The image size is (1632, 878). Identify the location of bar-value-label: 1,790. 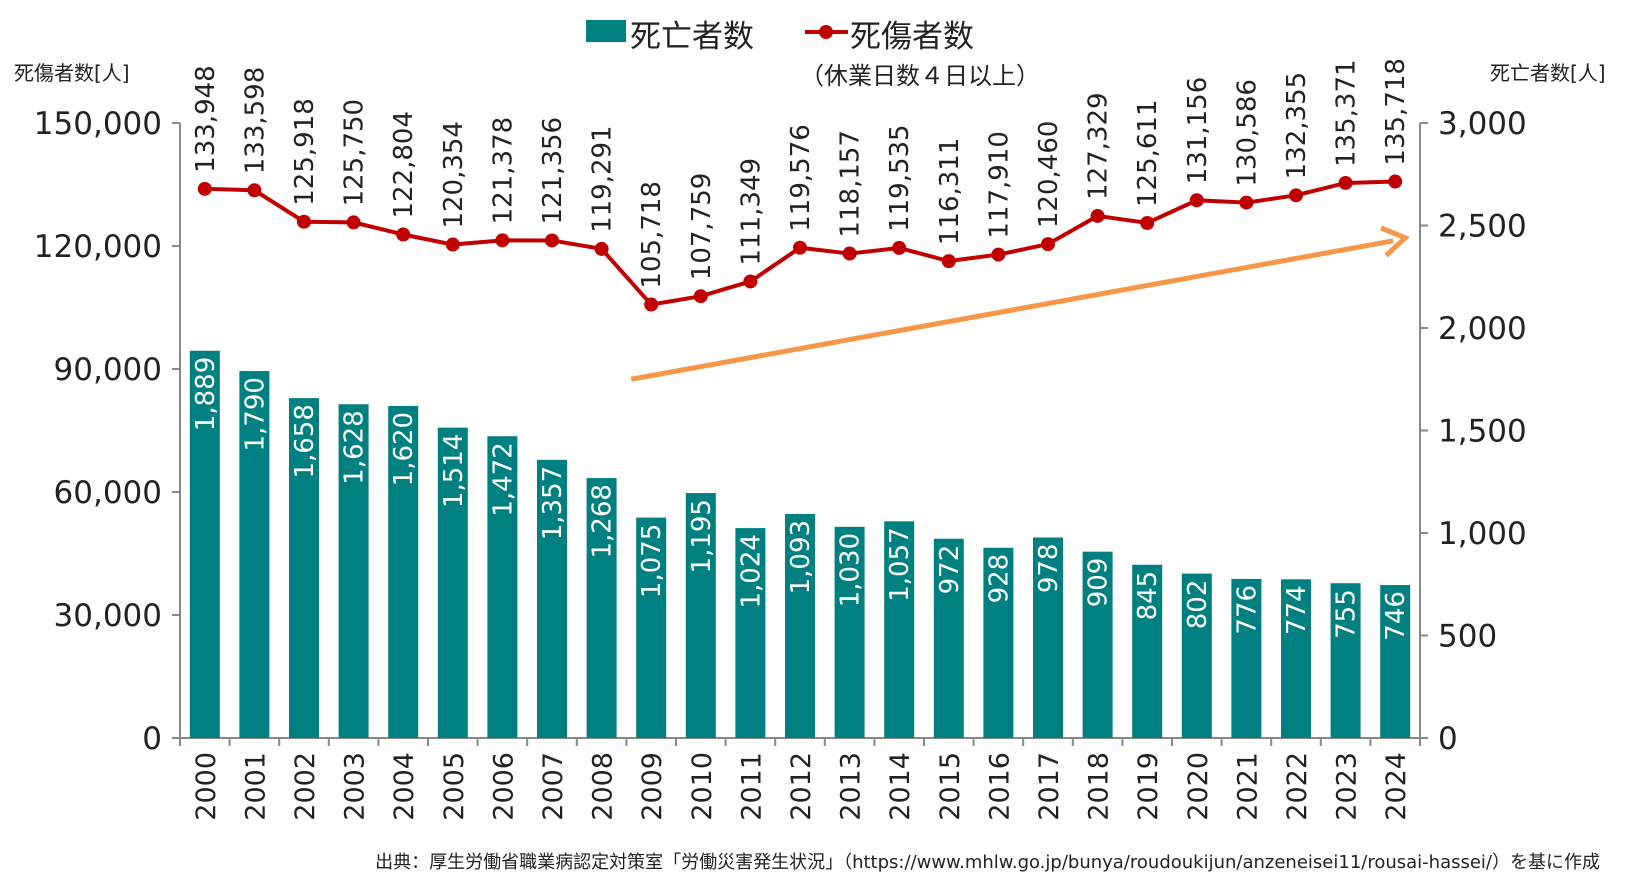
(255, 414).